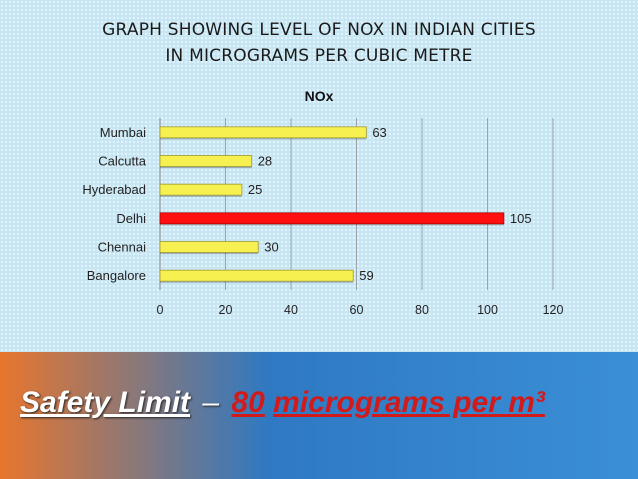 The width and height of the screenshot is (638, 479). I want to click on bar-chennai, so click(209, 247).